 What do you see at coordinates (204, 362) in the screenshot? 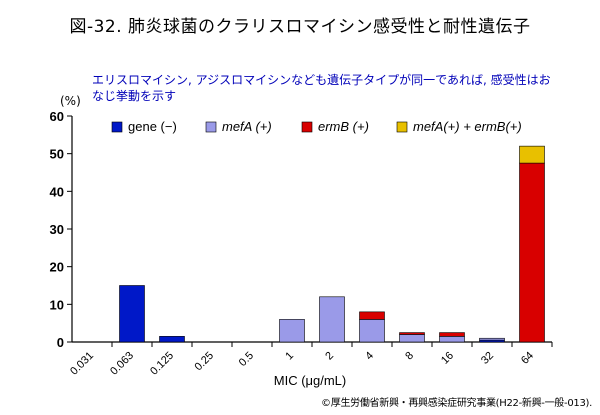
I see `x-tick-label: 0.25` at bounding box center [204, 362].